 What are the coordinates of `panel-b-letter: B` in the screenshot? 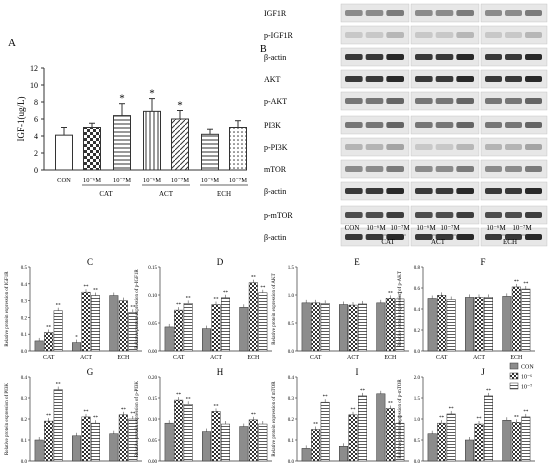 It's located at (263, 49).